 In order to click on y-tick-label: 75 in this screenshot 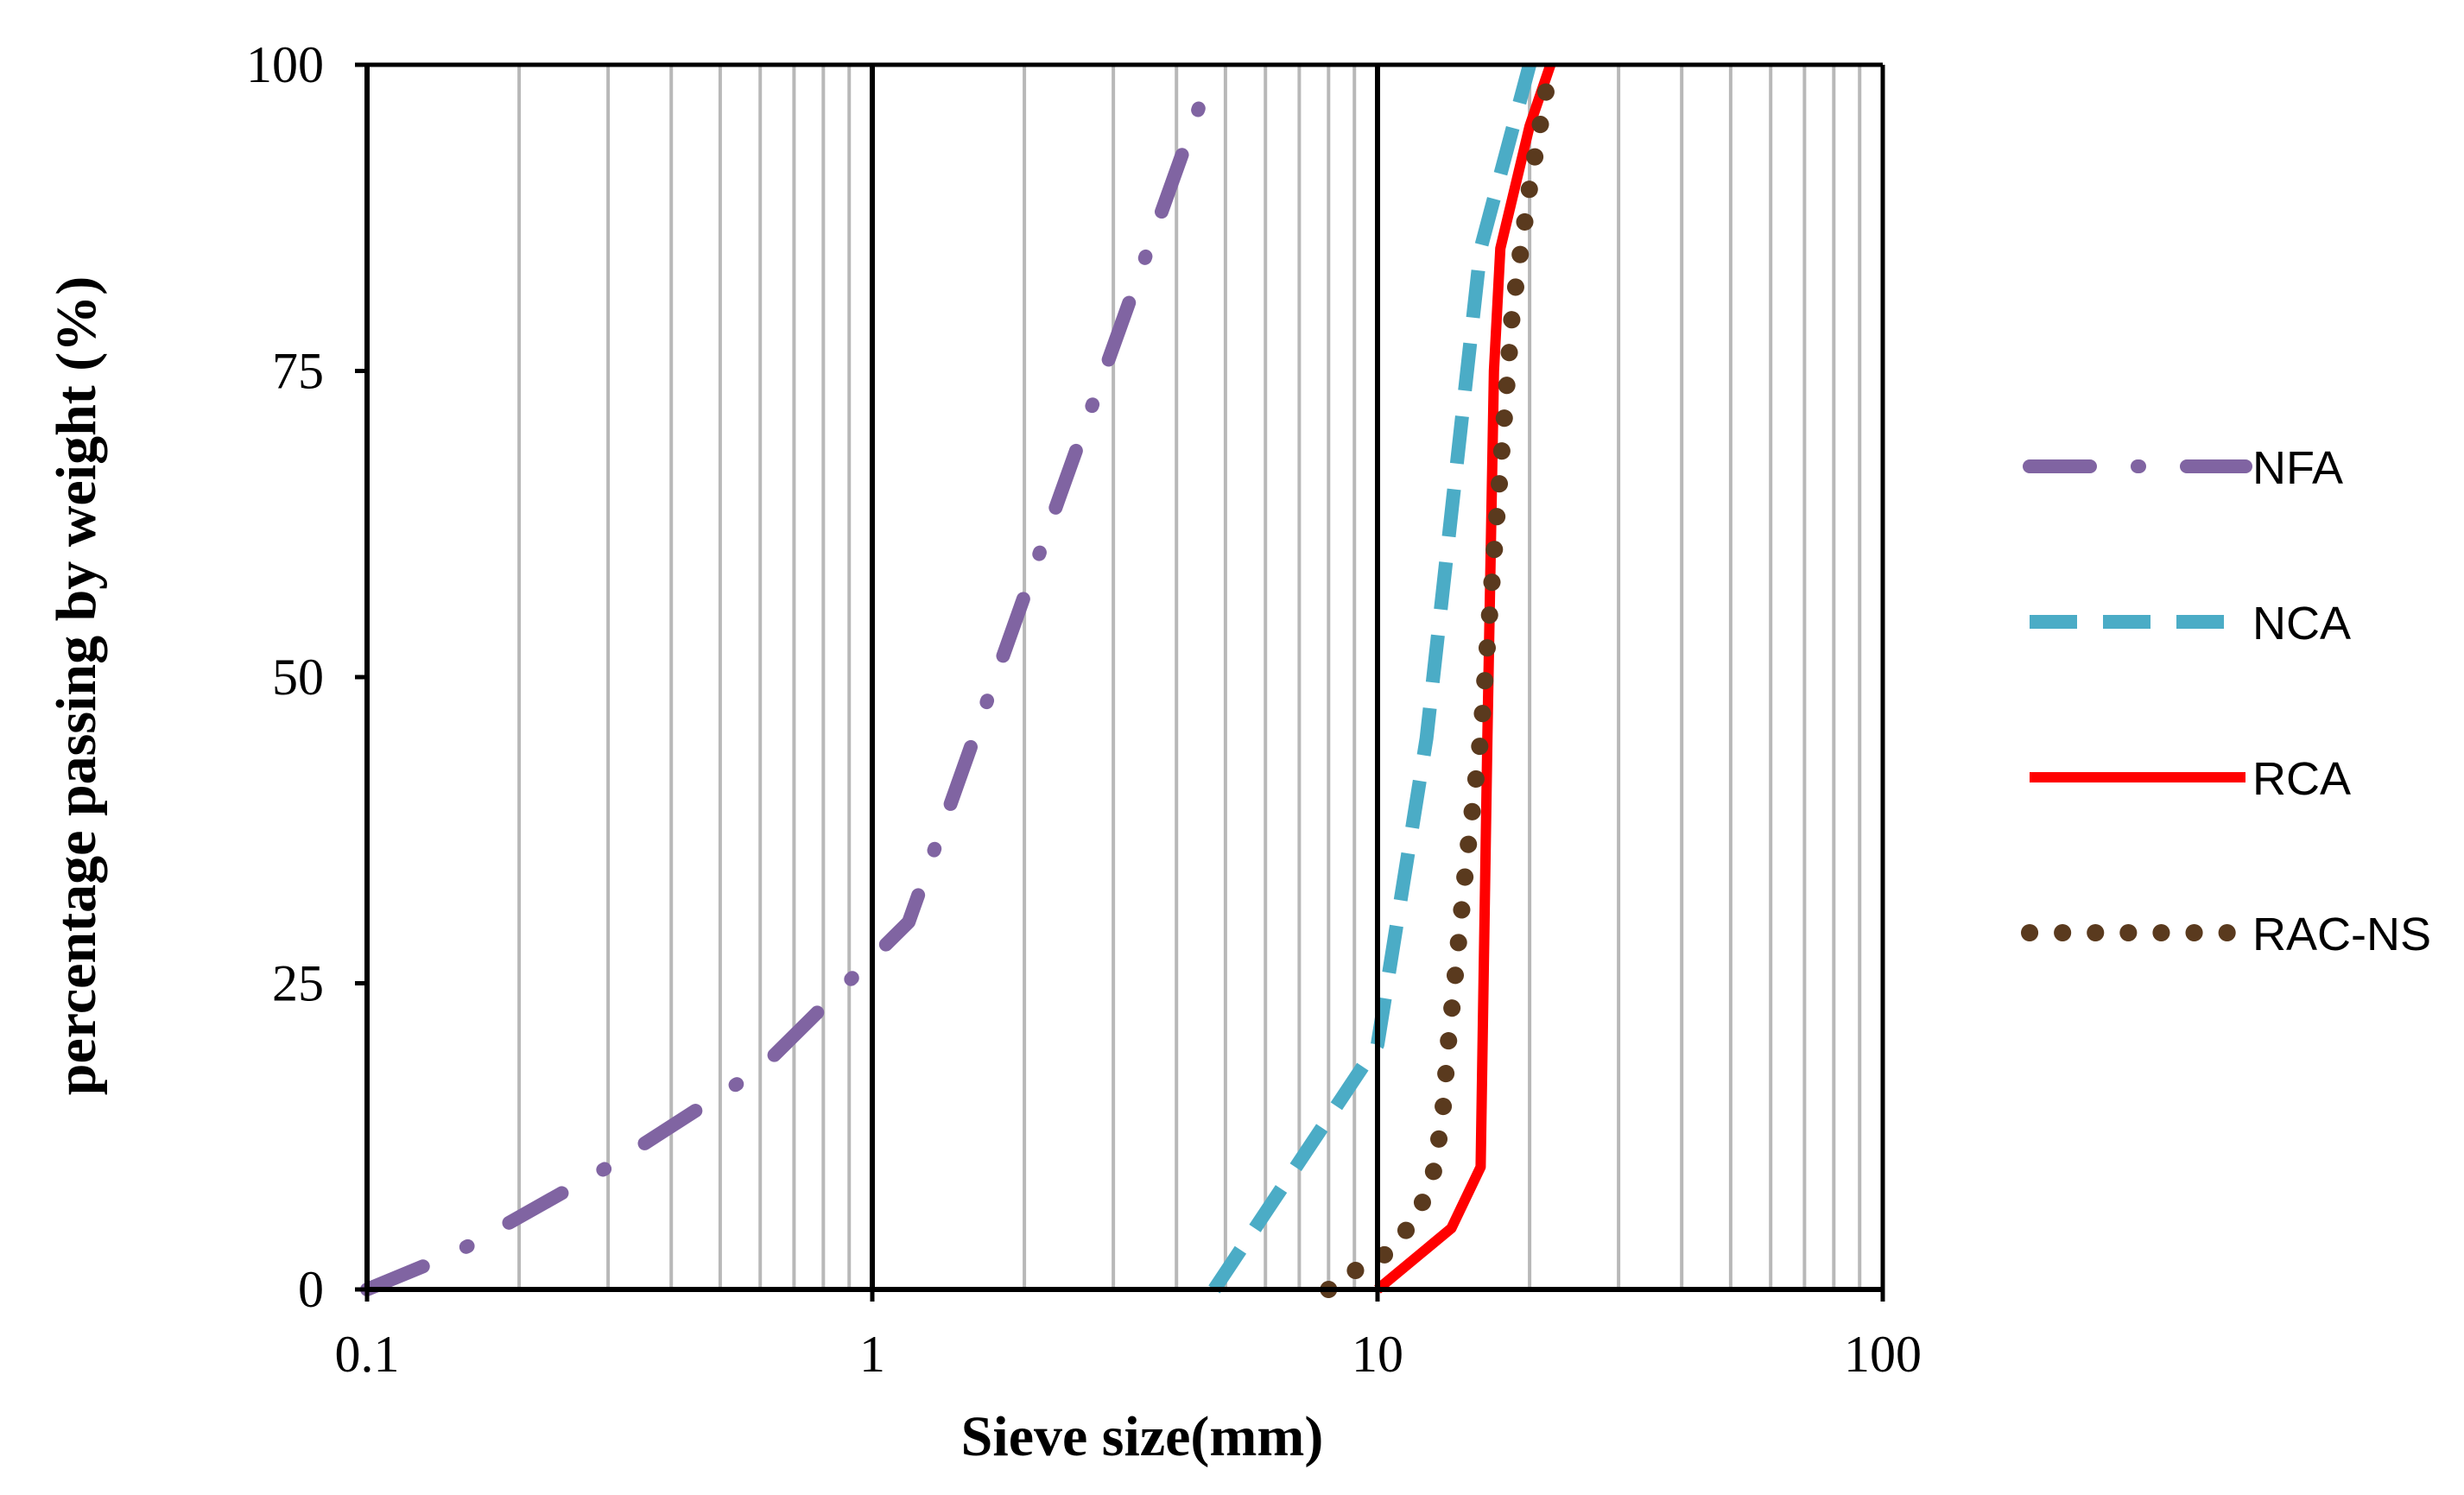, I will do `click(298, 371)`.